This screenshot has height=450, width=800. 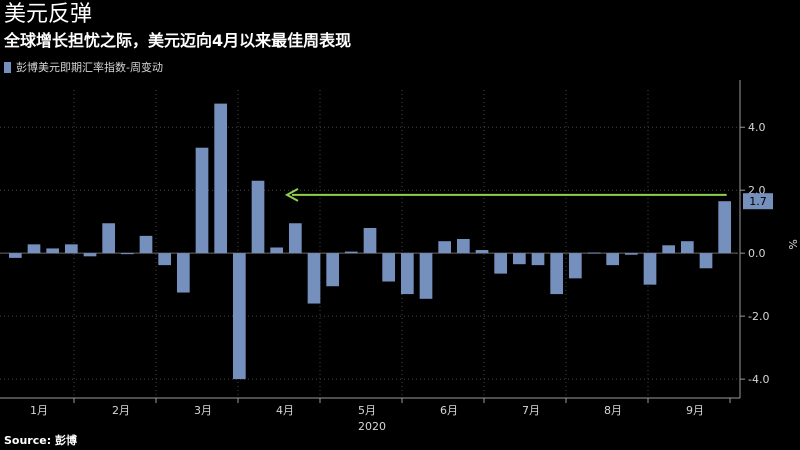 What do you see at coordinates (39, 410) in the screenshot?
I see `x-tick-label: 1月` at bounding box center [39, 410].